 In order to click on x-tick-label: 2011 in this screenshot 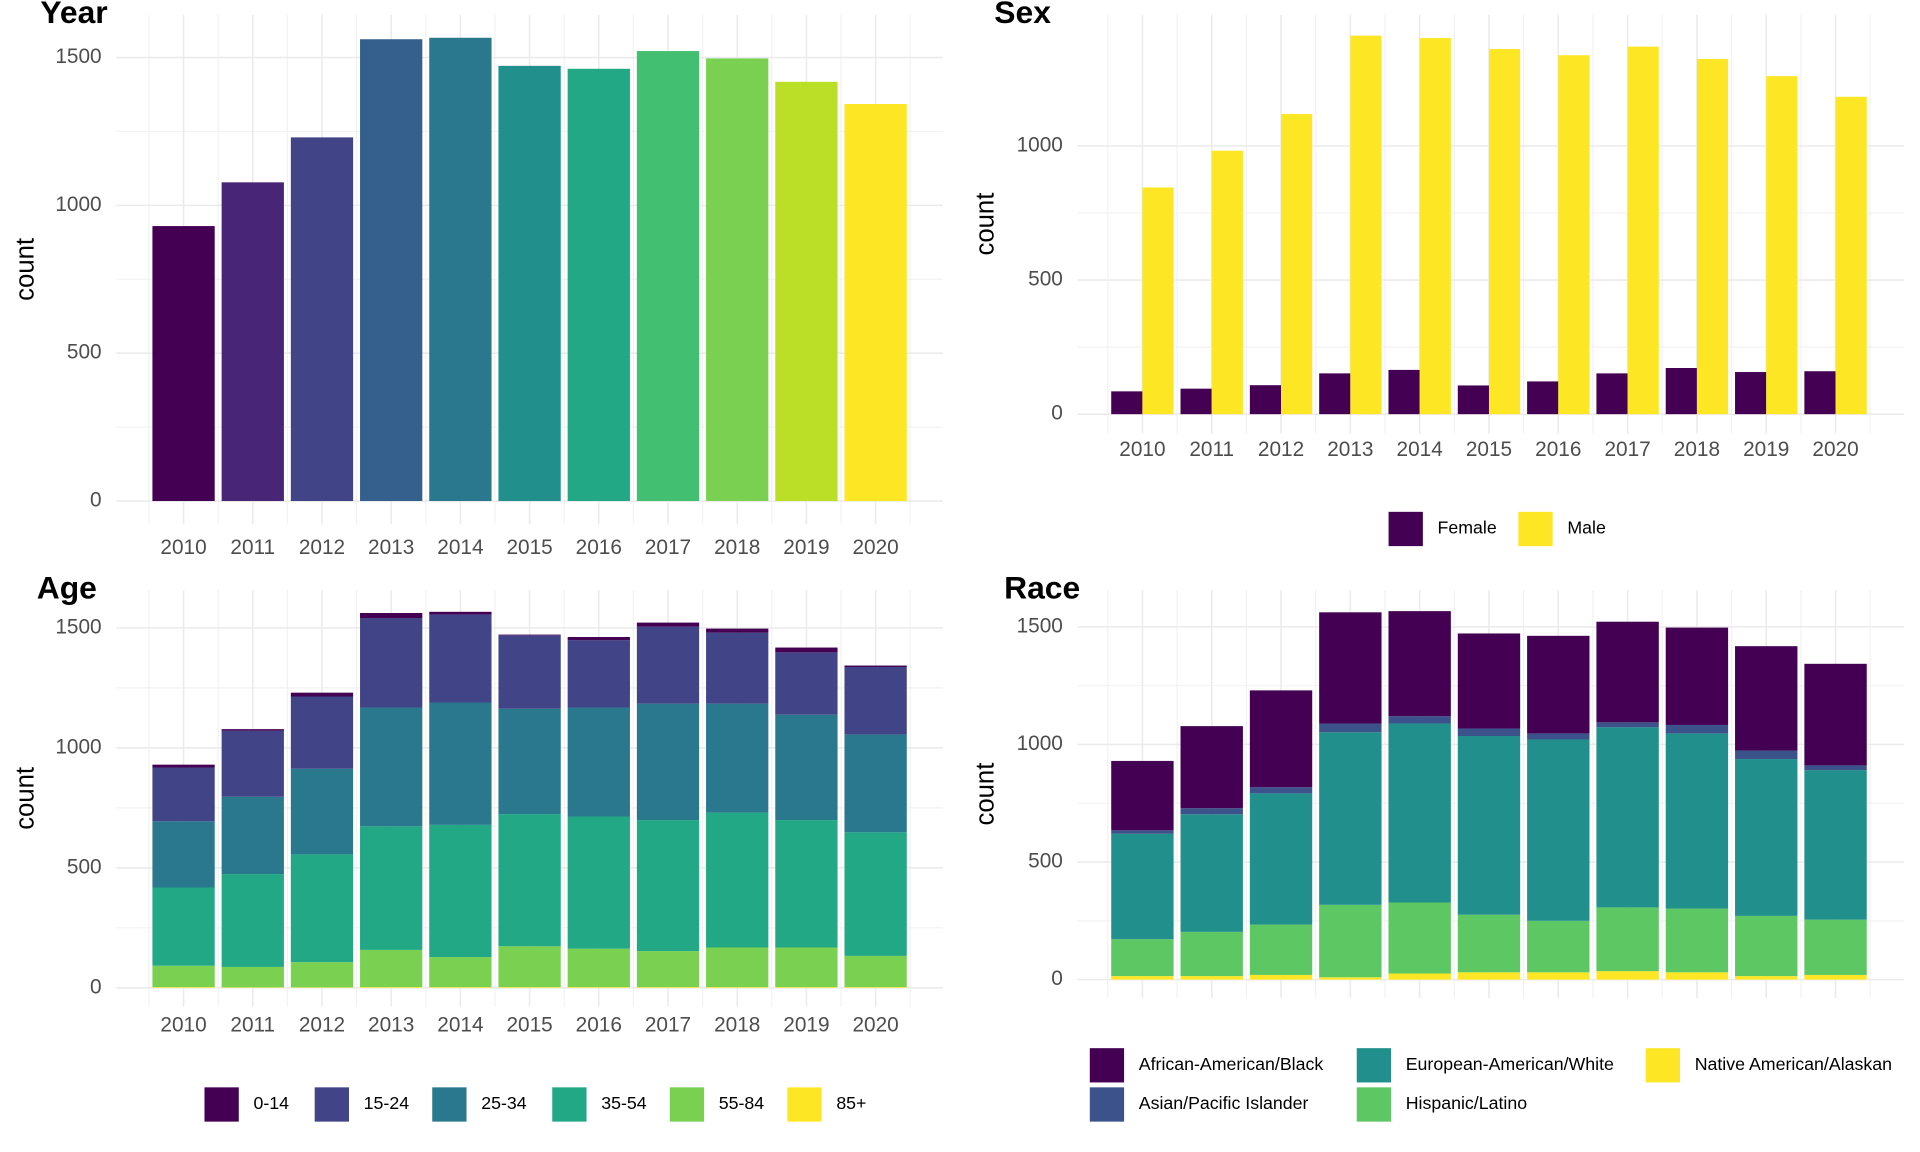, I will do `click(1211, 449)`.